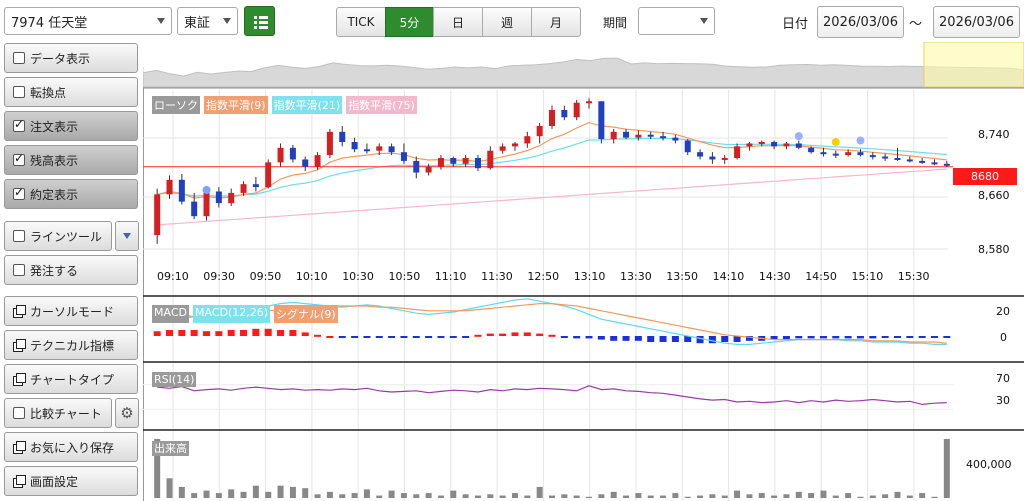 This screenshot has height=501, width=1024. What do you see at coordinates (409, 22) in the screenshot?
I see `tab-5min: 5分` at bounding box center [409, 22].